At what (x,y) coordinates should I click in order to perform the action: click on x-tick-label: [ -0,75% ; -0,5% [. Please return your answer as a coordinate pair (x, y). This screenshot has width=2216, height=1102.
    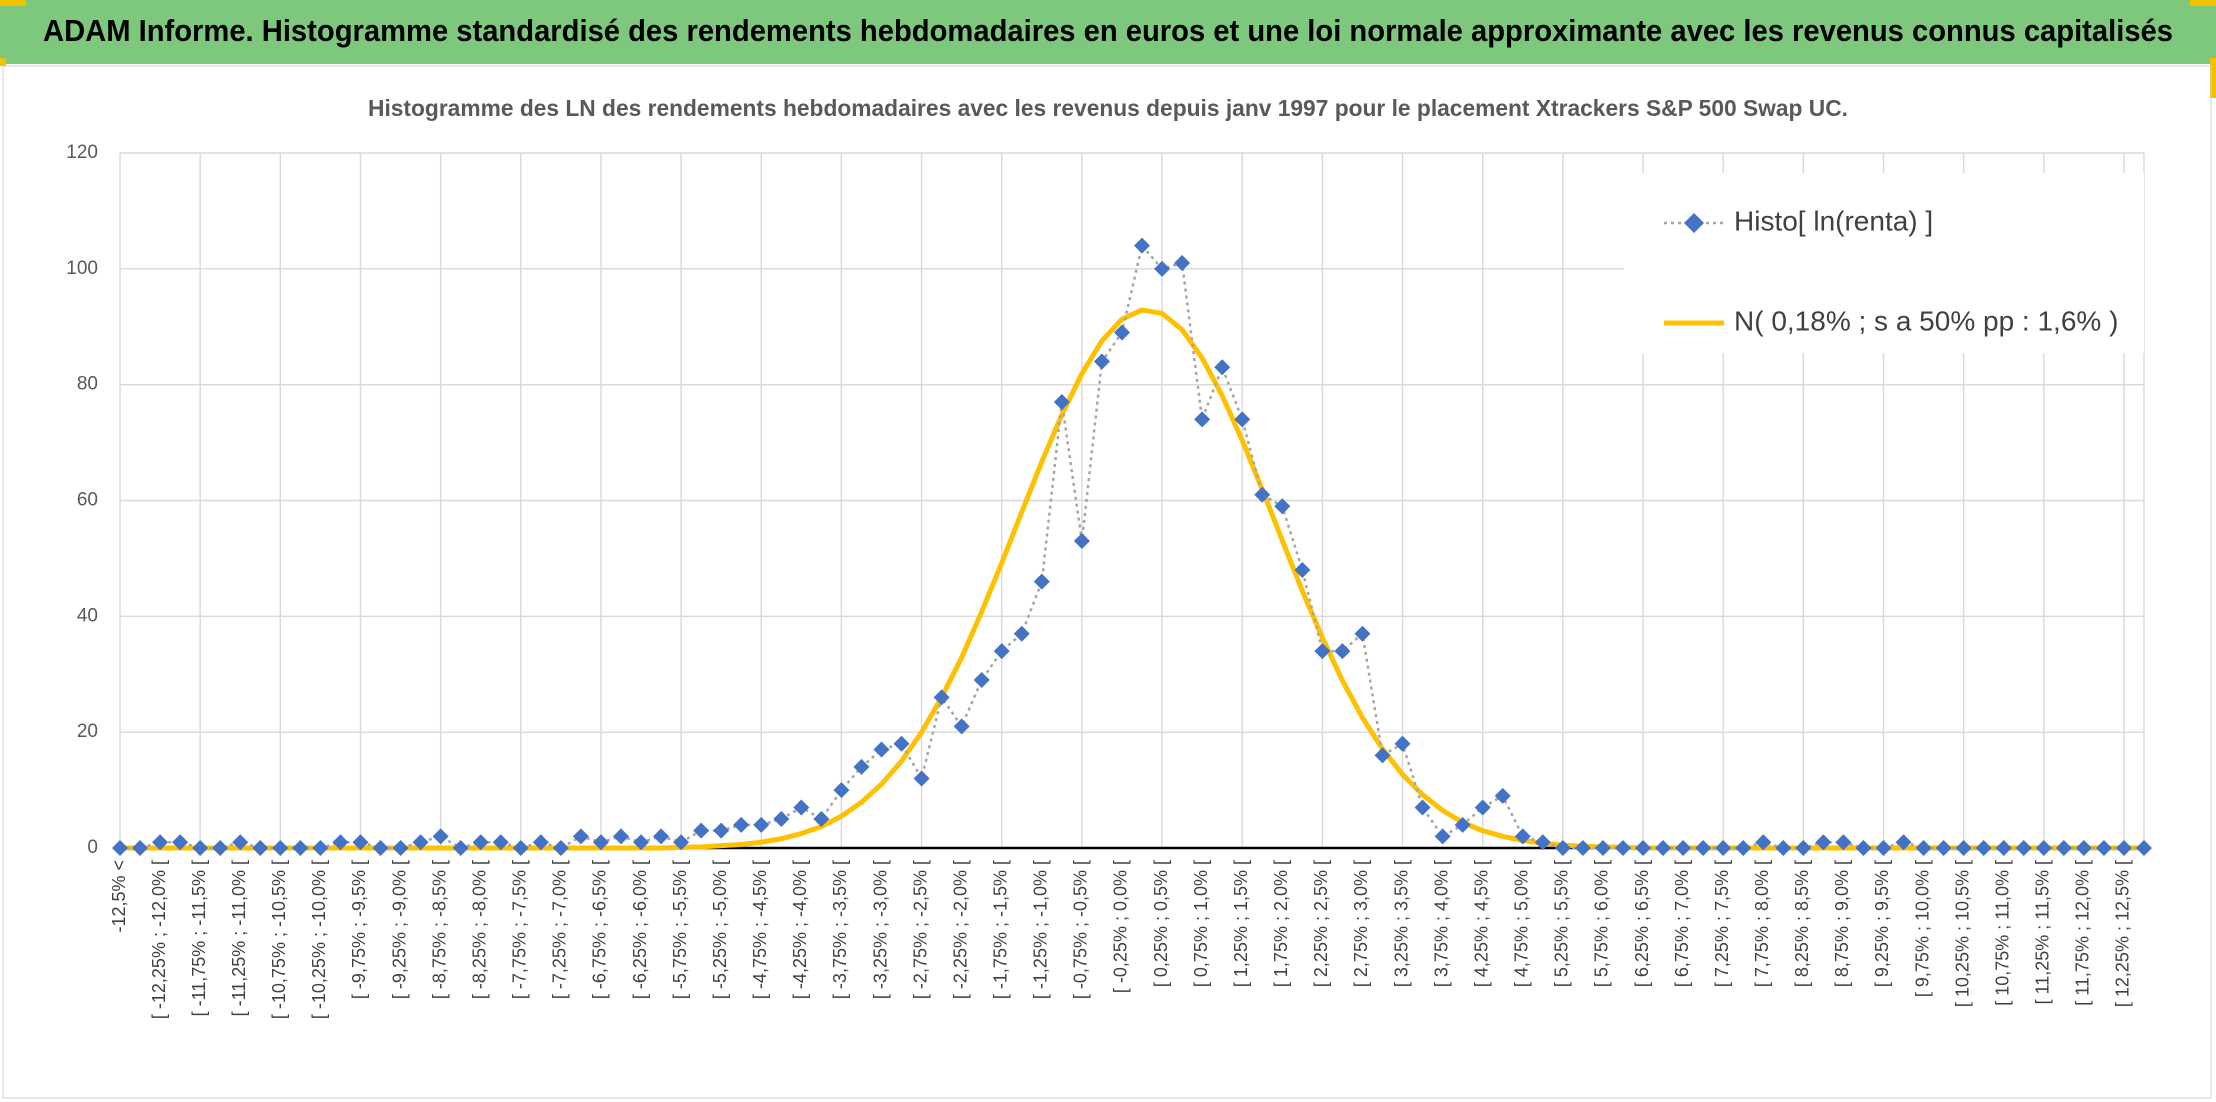
    Looking at the image, I should click on (1081, 929).